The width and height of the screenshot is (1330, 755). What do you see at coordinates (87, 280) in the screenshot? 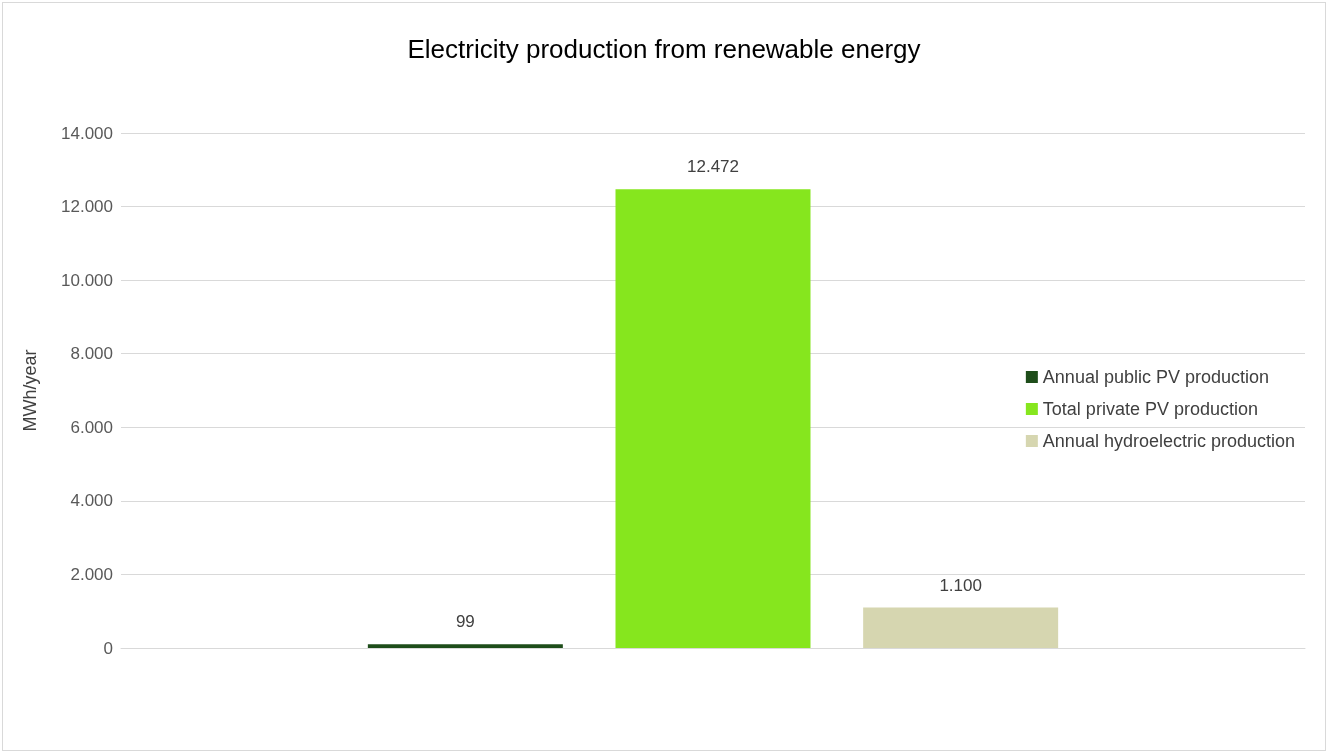
I see `y-tick-label: 10.000` at bounding box center [87, 280].